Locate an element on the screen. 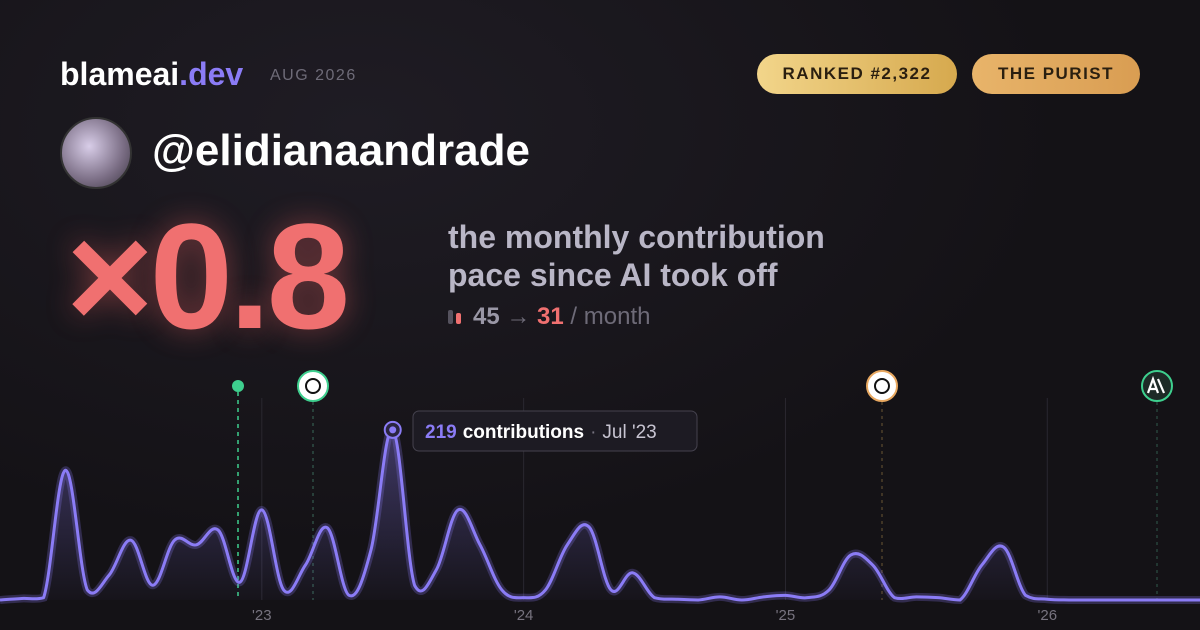 The height and width of the screenshot is (630, 1200). tooltip-month: Jul '23 is located at coordinates (629, 432).